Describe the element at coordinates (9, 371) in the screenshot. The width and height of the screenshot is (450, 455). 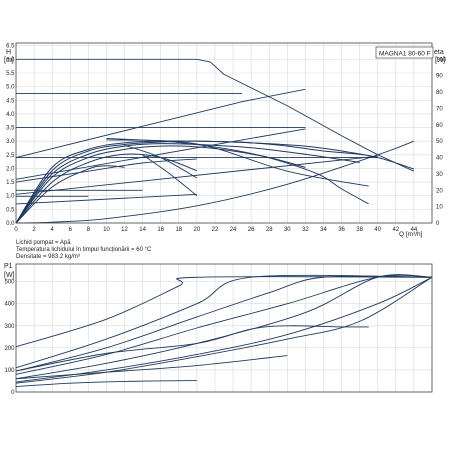
I see `p1-tick-label: 100` at that location.